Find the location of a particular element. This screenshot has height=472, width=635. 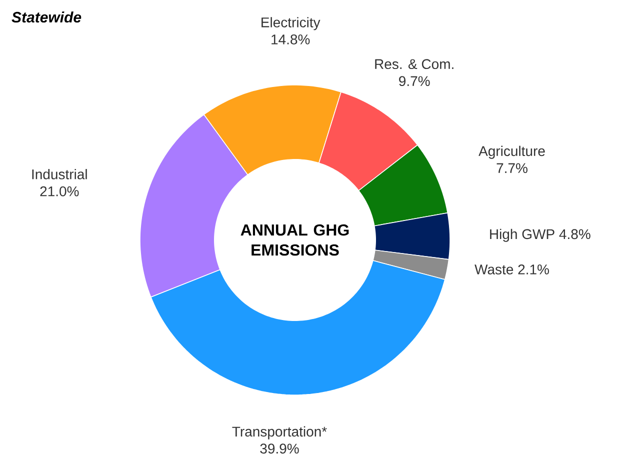

slice-label: Agriculture is located at coordinates (511, 152).